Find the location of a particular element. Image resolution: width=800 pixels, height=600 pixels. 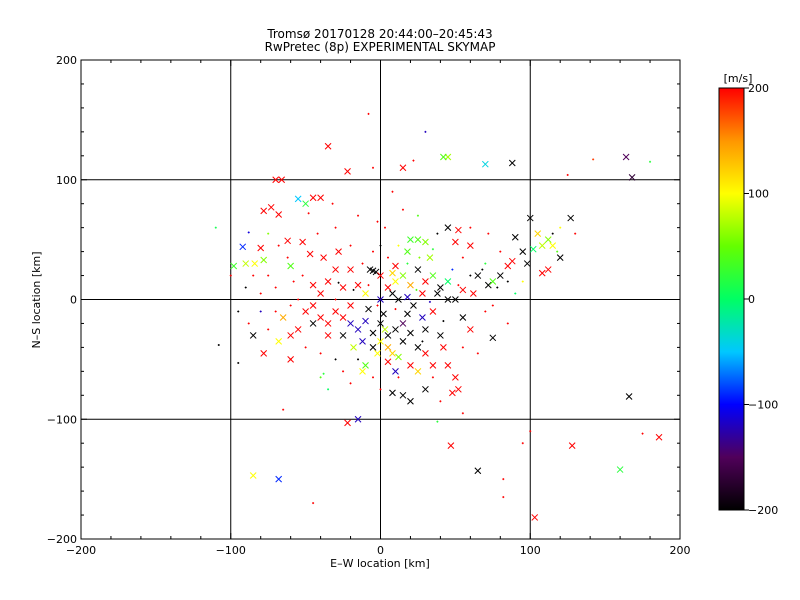

y-axis-label: N–S location [km] is located at coordinates (36, 299).